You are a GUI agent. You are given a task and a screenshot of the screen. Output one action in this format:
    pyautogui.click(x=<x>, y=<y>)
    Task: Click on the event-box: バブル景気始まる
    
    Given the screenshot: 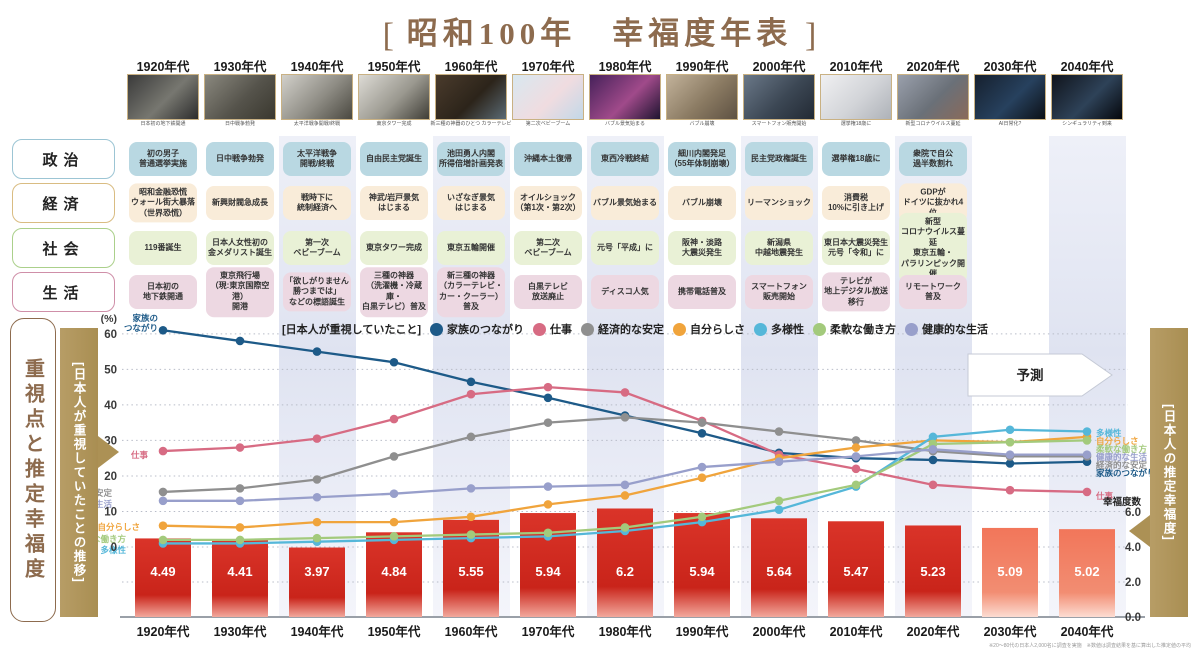 What is the action you would take?
    pyautogui.click(x=625, y=203)
    